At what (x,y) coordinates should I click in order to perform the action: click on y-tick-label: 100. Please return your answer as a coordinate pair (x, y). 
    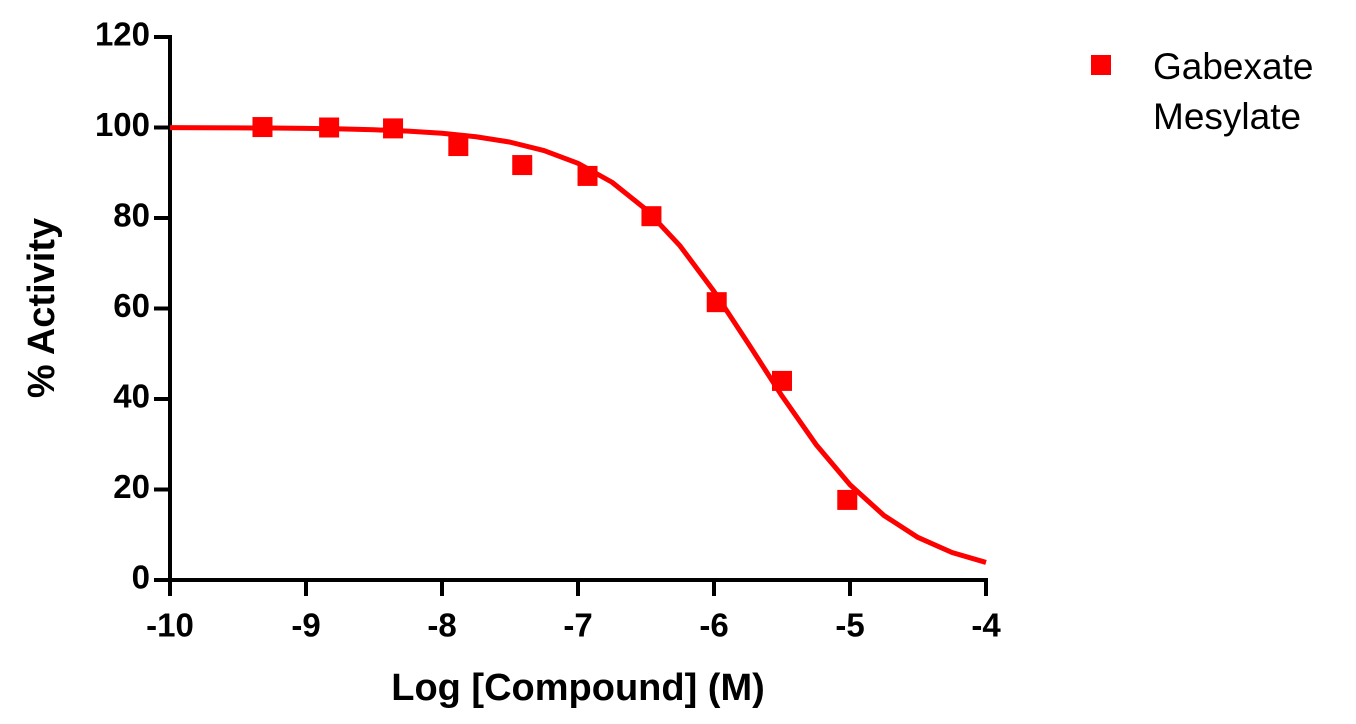
    Looking at the image, I should click on (122, 124).